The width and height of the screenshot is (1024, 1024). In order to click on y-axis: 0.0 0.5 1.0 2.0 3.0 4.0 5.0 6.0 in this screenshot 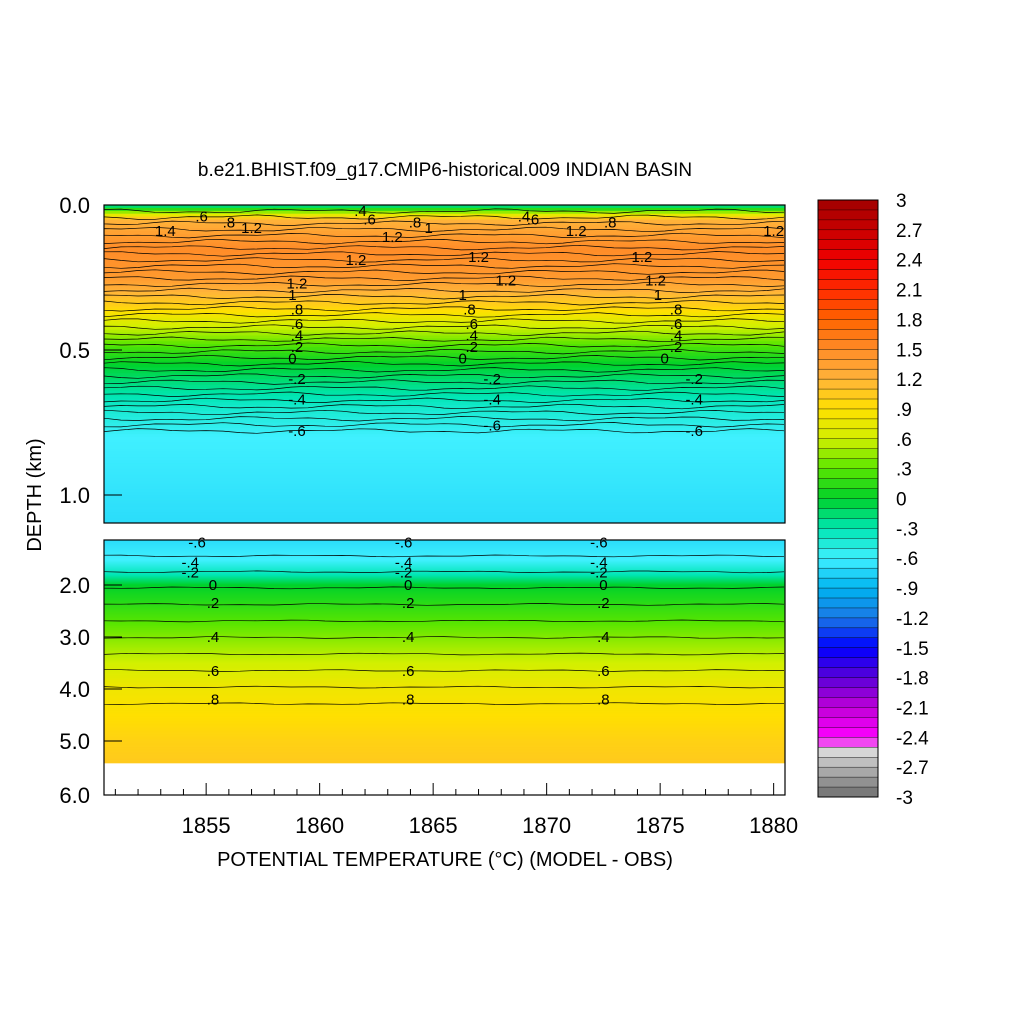, I will do `click(90, 500)`.